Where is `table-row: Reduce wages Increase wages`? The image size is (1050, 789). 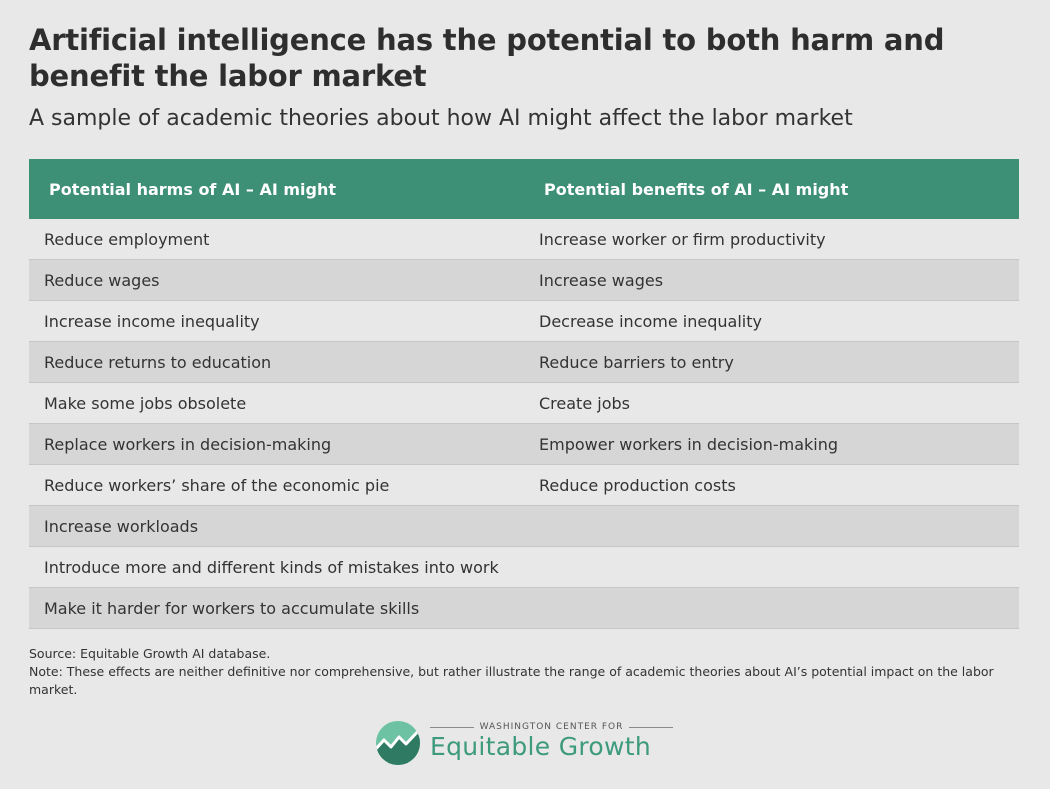
table-row: Reduce wages Increase wages is located at coordinates (524, 280).